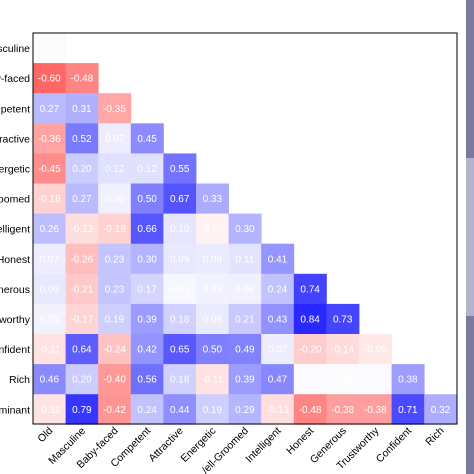  I want to click on cell-value-label: 0.66, so click(147, 229).